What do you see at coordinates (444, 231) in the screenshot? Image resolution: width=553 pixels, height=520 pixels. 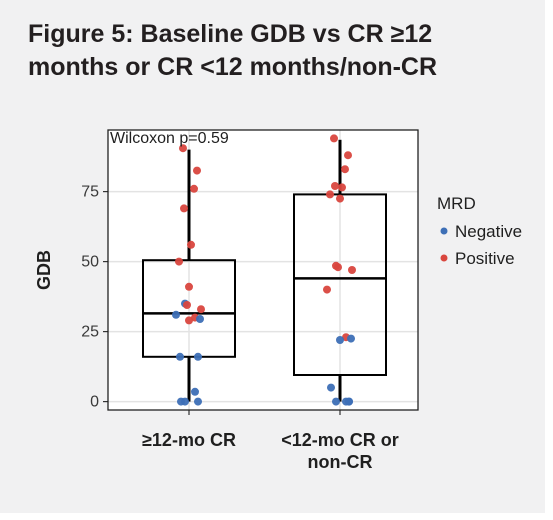 I see `legend-swatch-negative` at bounding box center [444, 231].